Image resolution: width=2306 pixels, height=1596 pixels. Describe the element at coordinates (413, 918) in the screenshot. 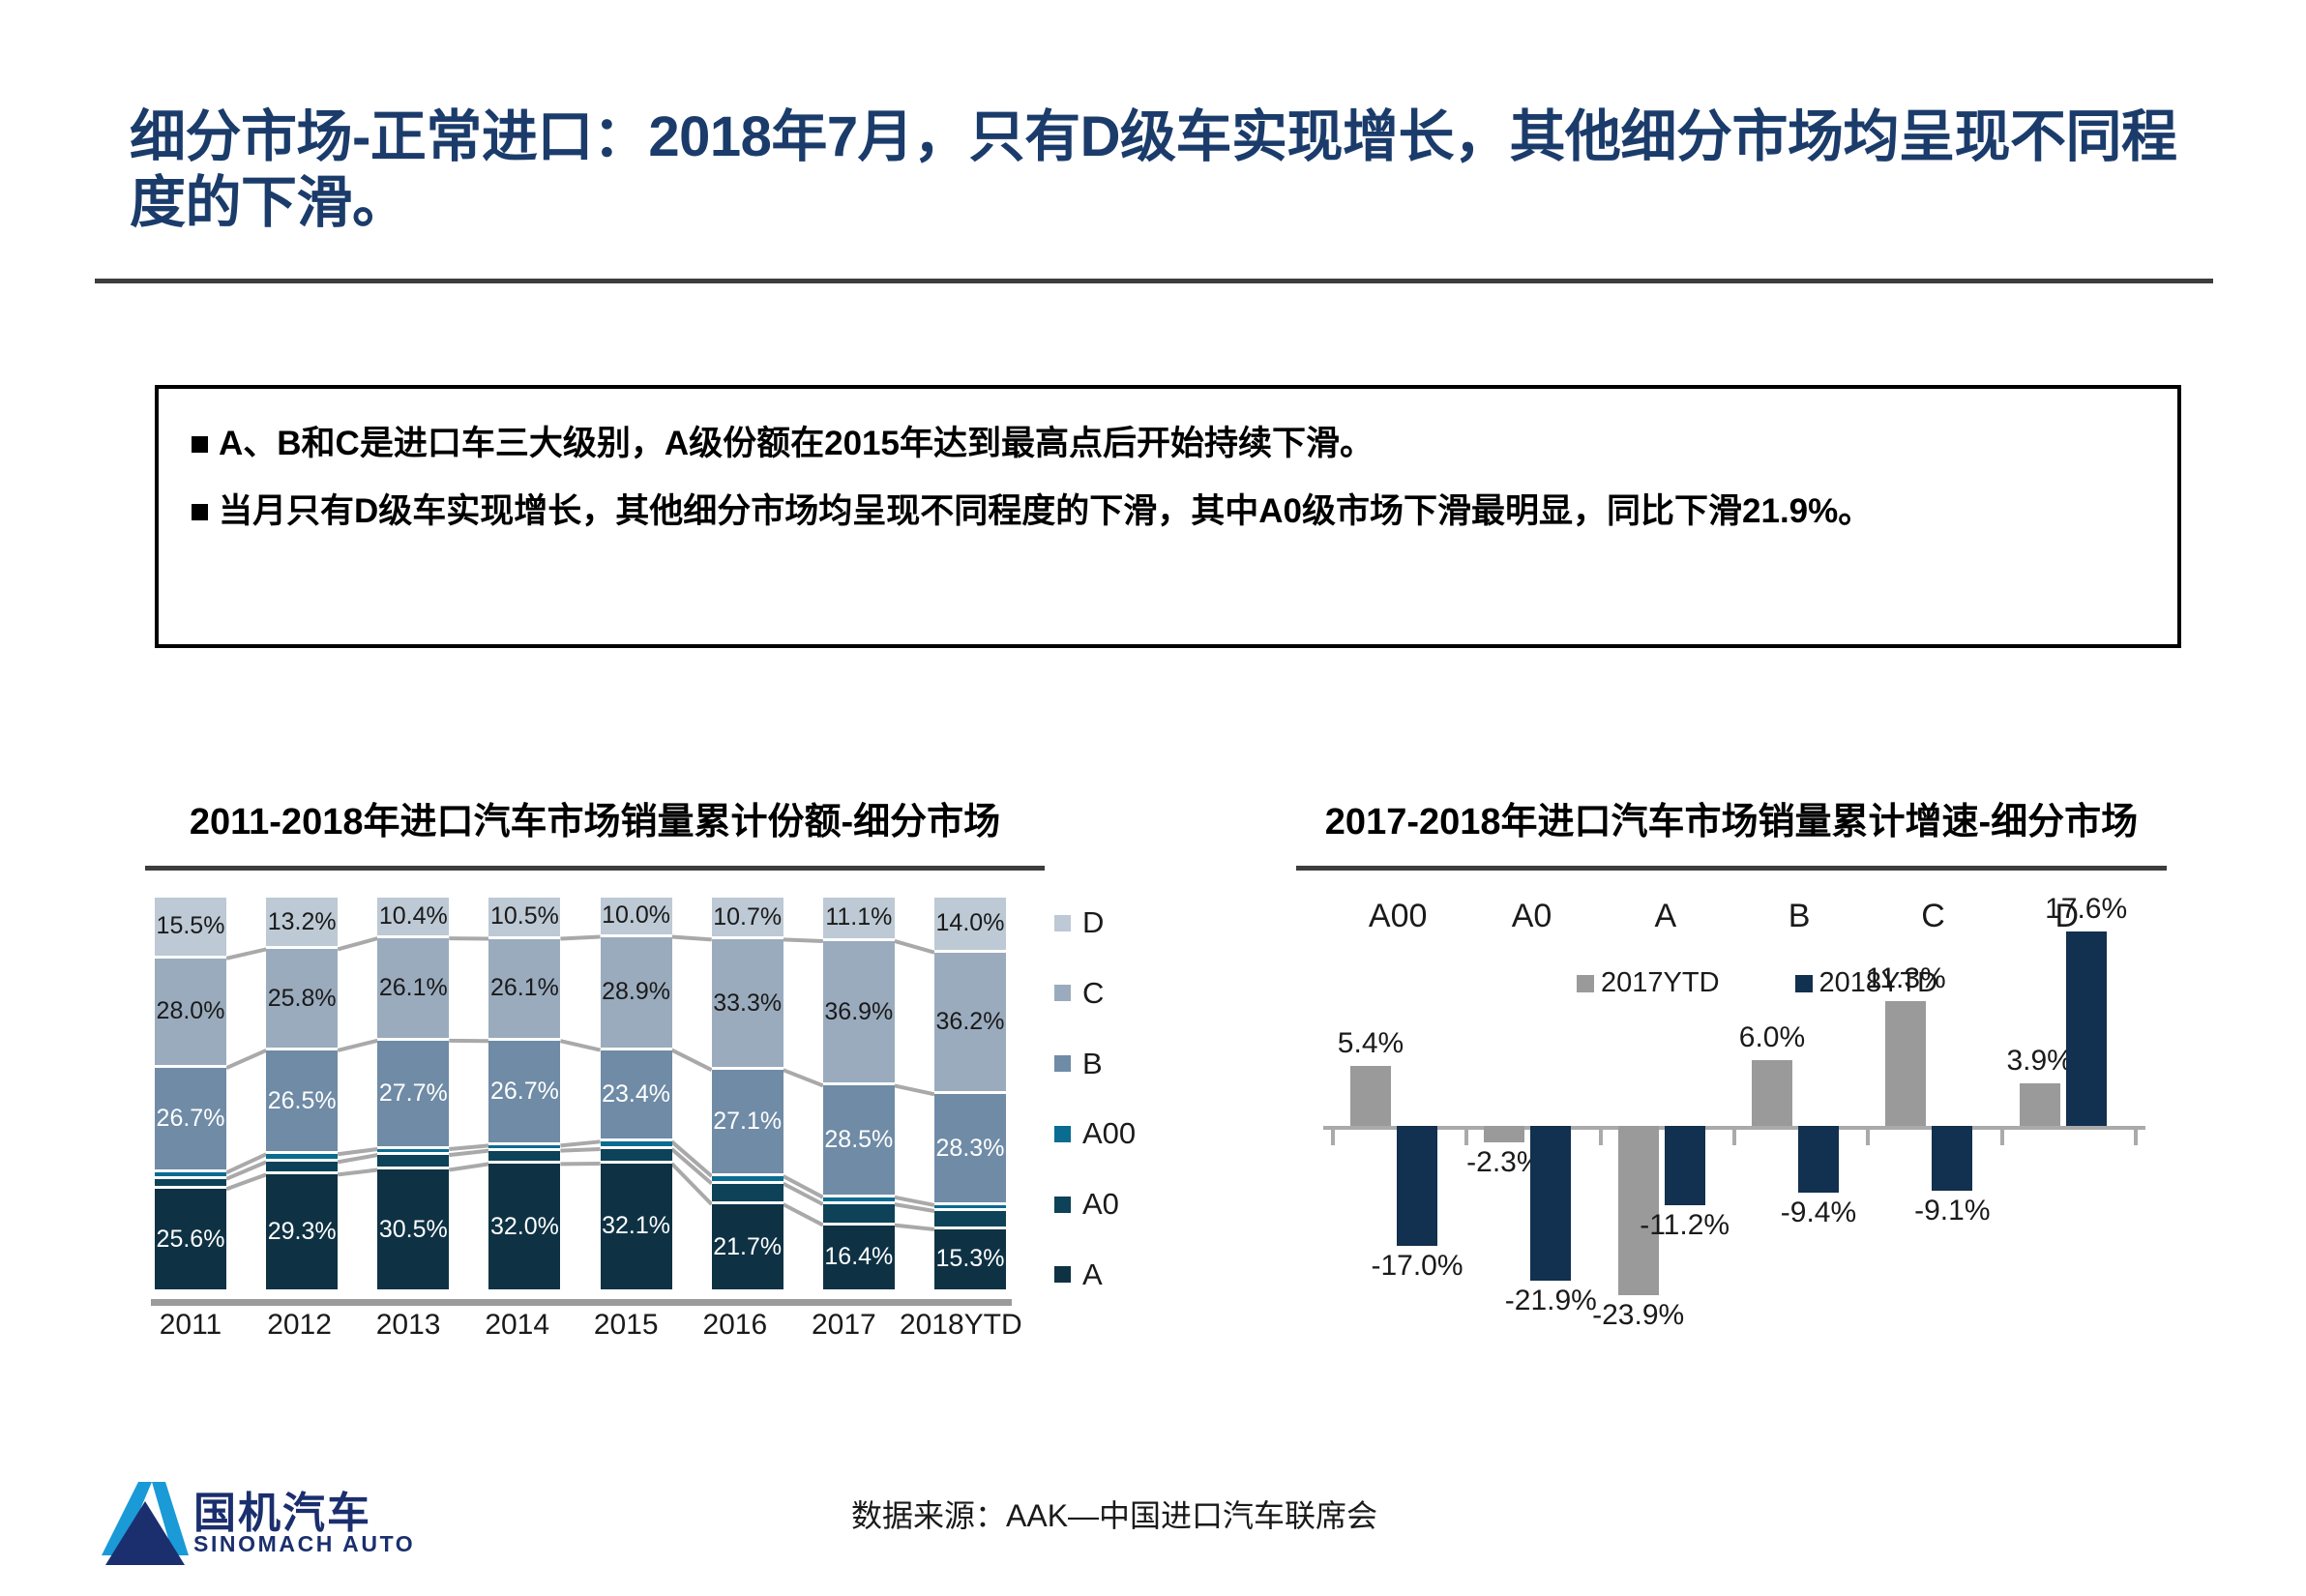

I see `stack-segment-d: 10.4%` at that location.